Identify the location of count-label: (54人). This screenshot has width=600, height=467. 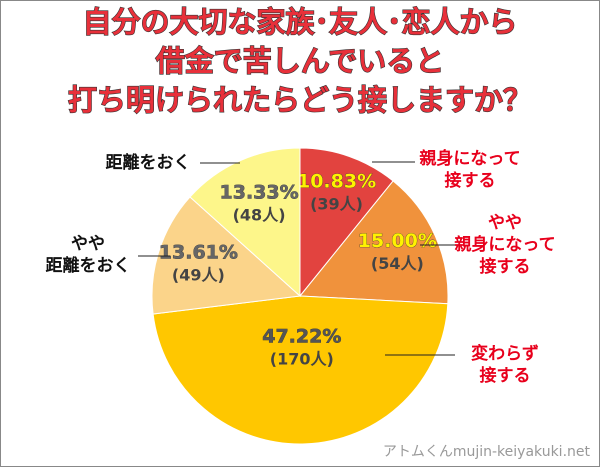
(397, 263).